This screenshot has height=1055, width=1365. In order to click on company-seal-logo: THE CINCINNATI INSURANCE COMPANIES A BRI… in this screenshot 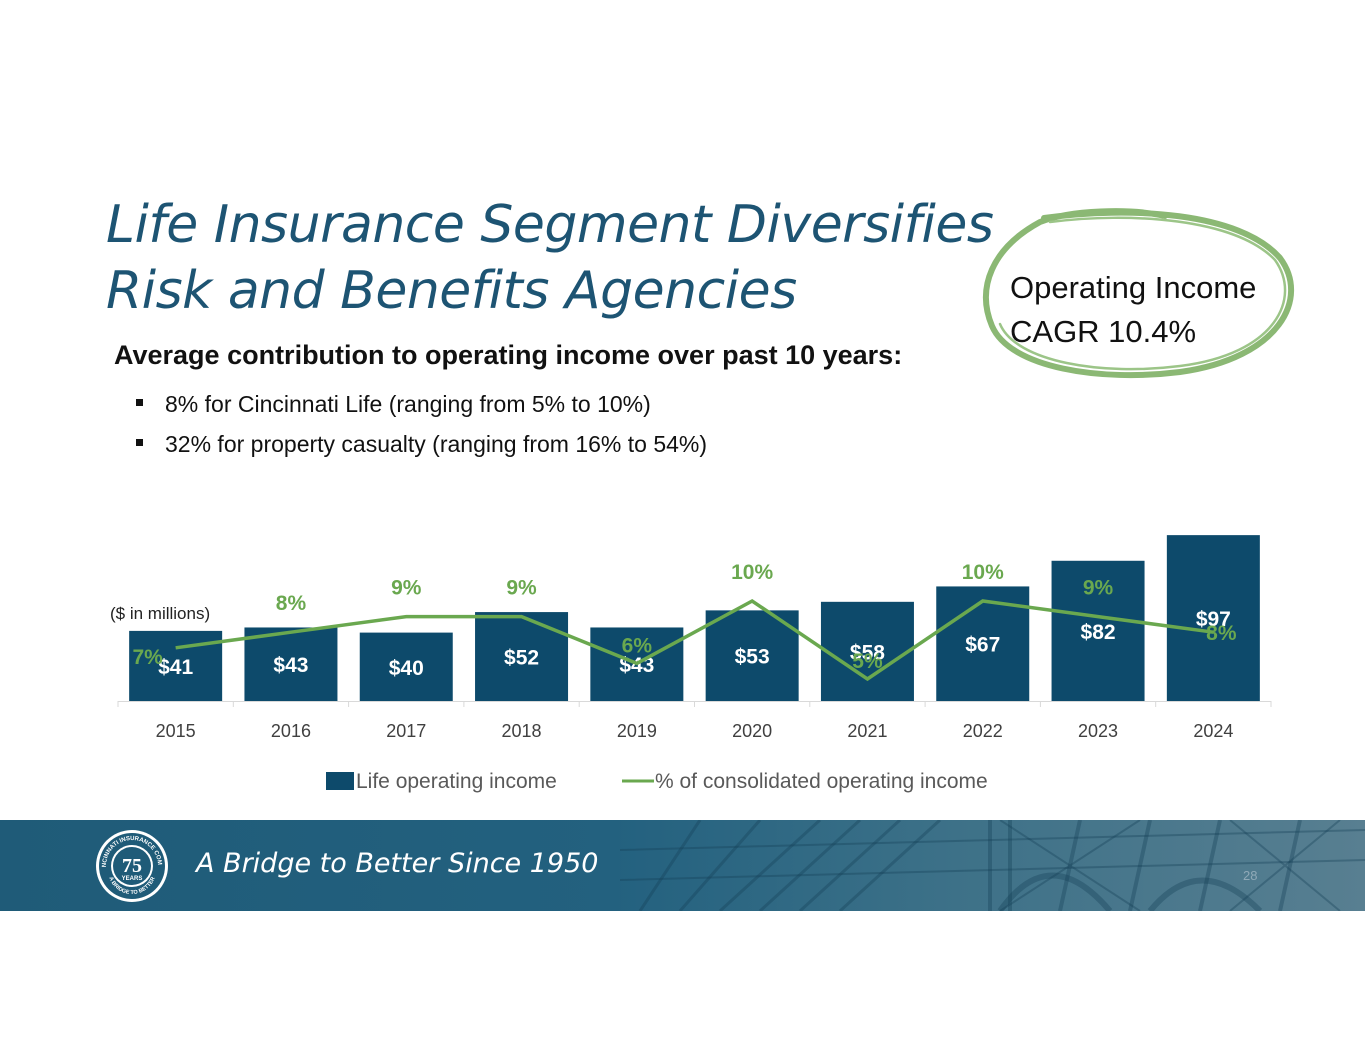, I will do `click(131, 865)`.